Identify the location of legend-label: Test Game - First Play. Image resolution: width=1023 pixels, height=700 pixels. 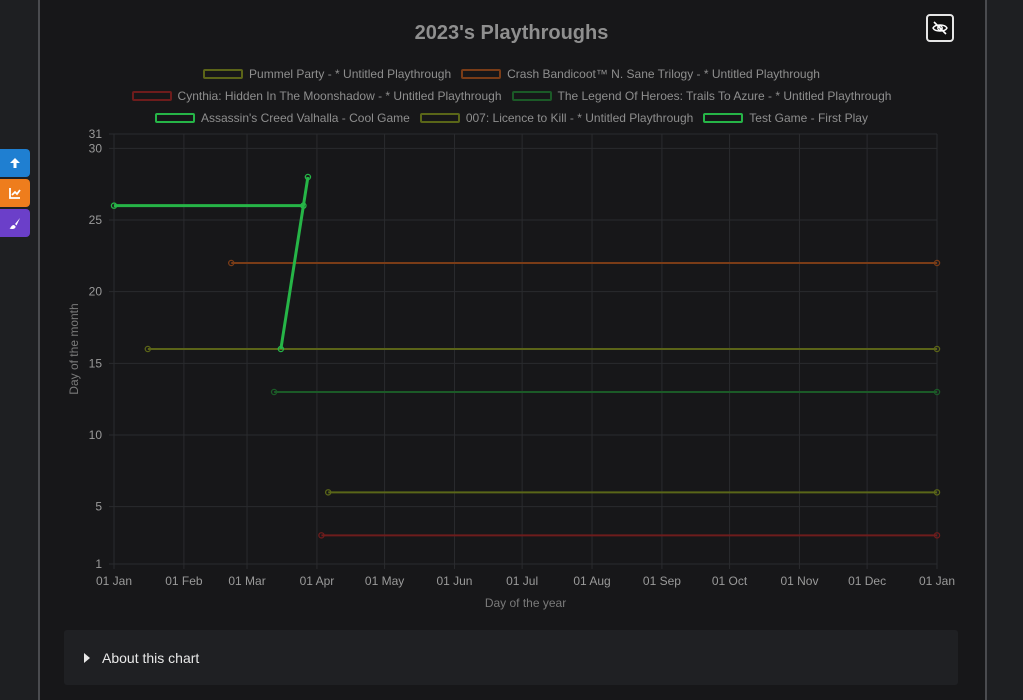
(808, 118).